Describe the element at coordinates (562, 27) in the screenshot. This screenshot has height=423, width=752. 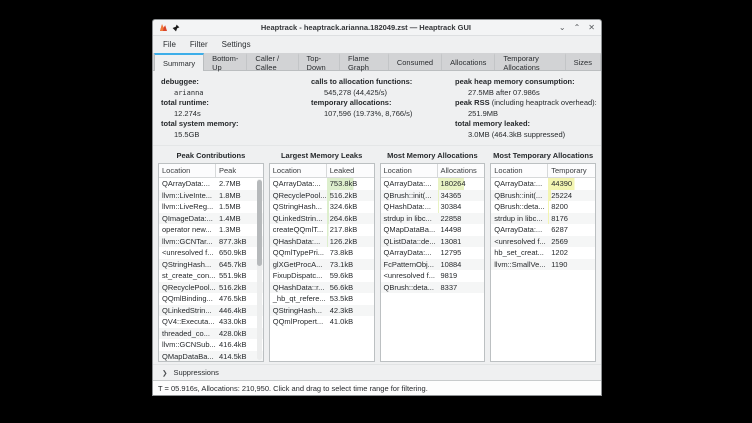
I see `minimize-button: ⌄` at that location.